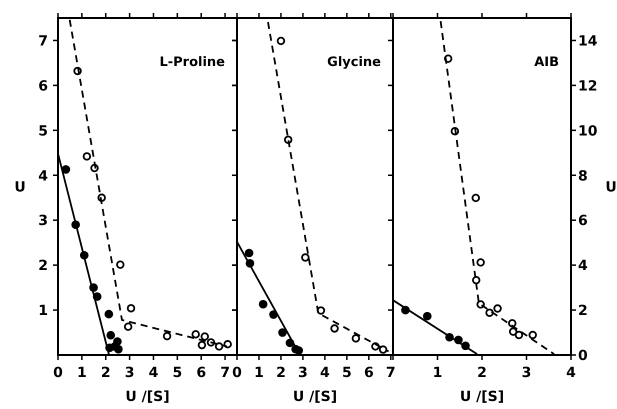 This screenshot has width=617, height=409. Describe the element at coordinates (43, 41) in the screenshot. I see `y-tick-label: 7` at that location.